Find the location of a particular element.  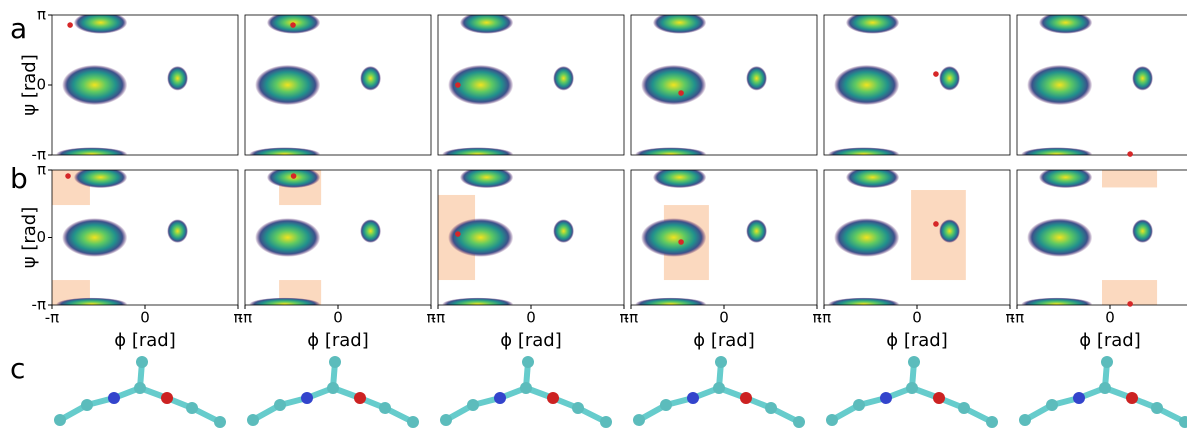

panel-label: c is located at coordinates (17, 368).